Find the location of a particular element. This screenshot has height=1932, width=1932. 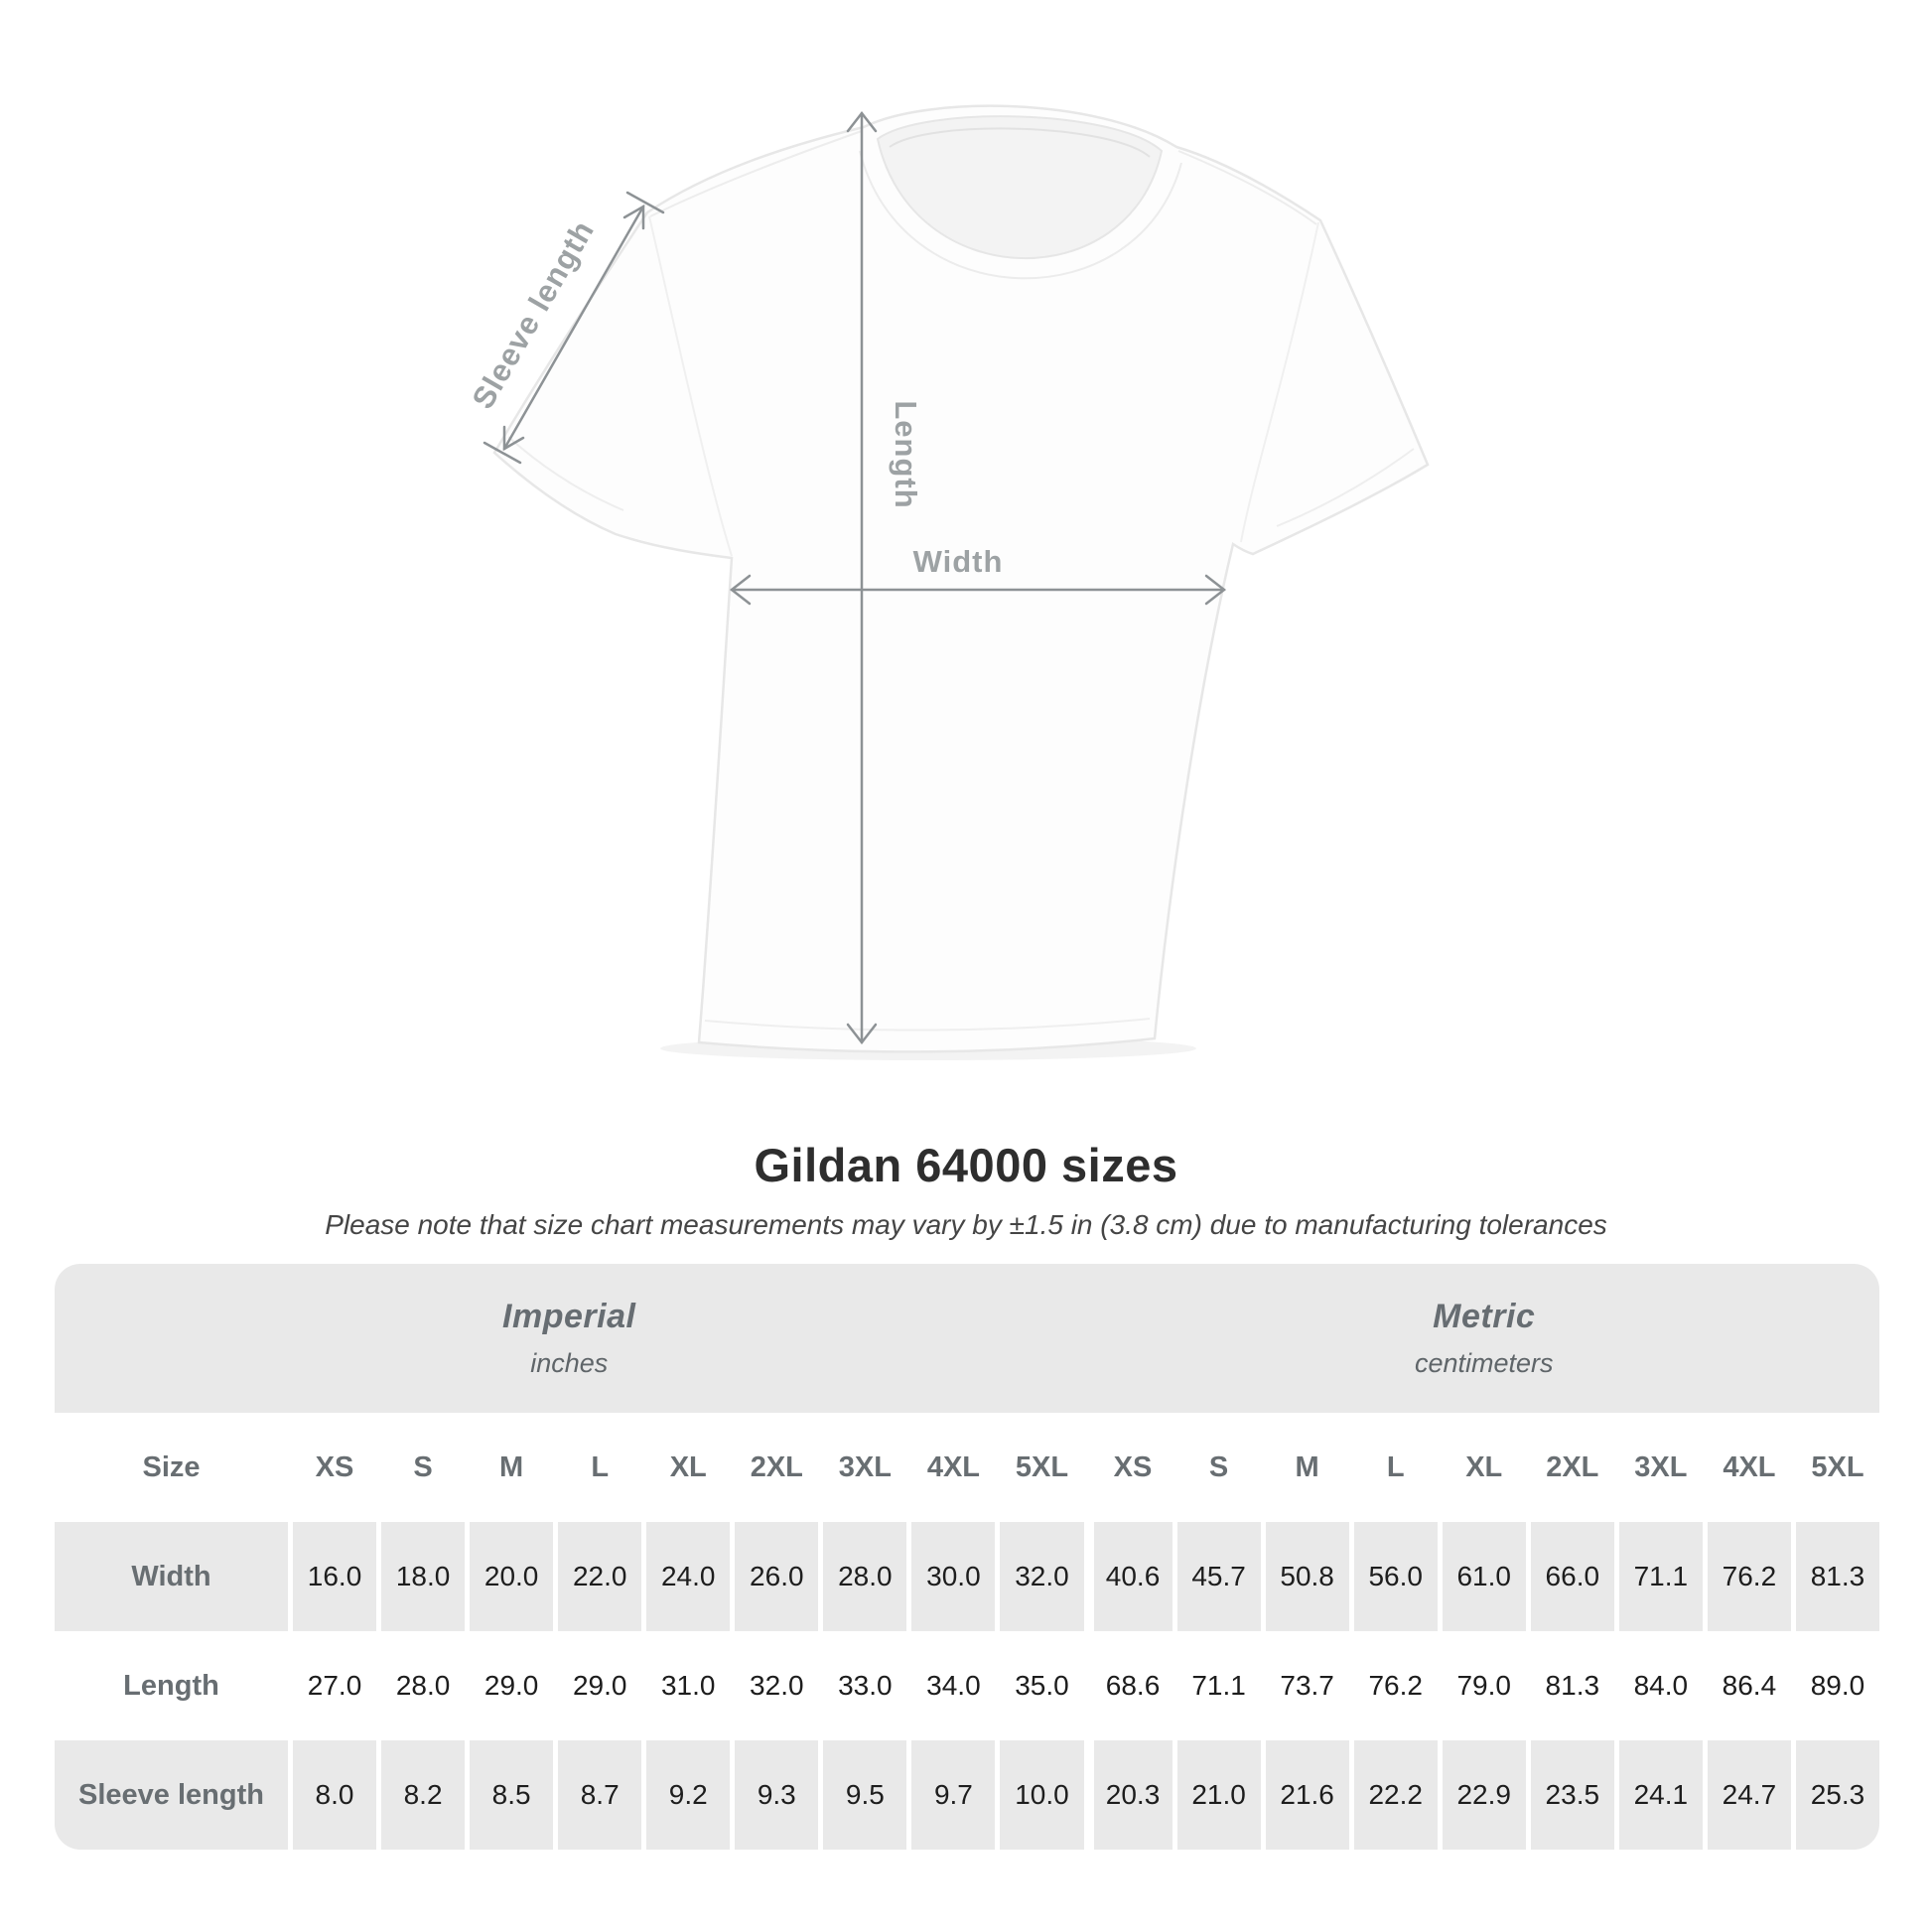

cell-width-metric-4xl: 76.2 is located at coordinates (1749, 1576).